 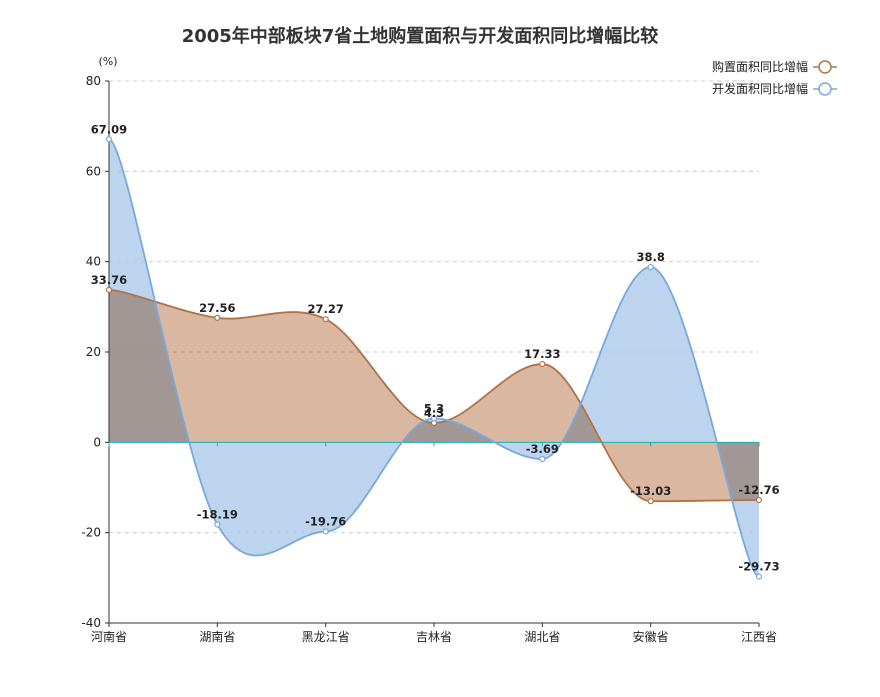 I want to click on data-label: 33.76, so click(x=109, y=280).